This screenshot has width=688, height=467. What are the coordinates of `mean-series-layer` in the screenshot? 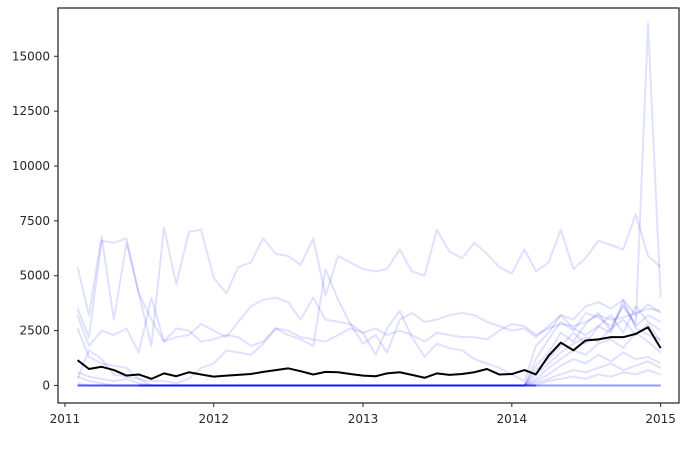 It's located at (369, 353).